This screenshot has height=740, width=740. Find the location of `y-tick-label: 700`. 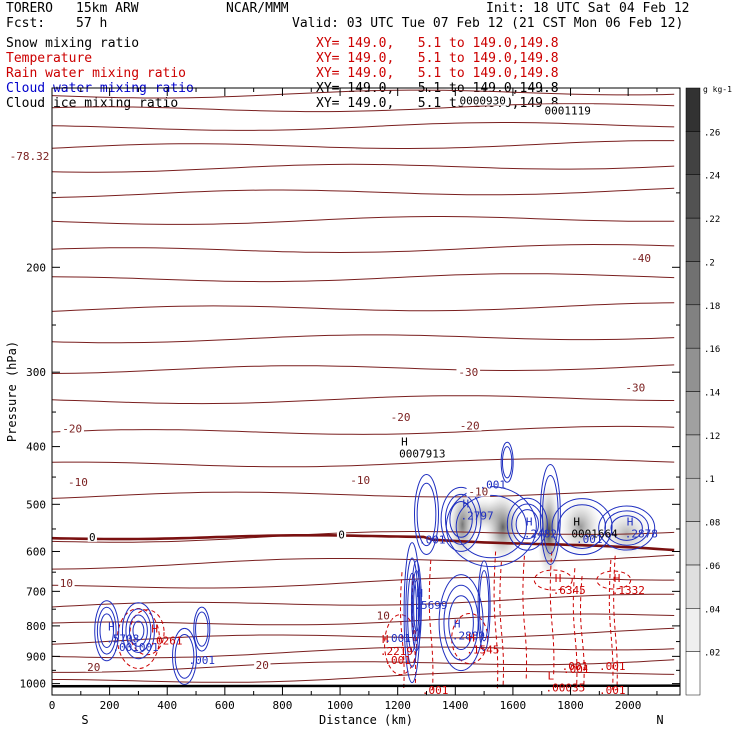

y-tick-label: 700 is located at coordinates (36, 591).